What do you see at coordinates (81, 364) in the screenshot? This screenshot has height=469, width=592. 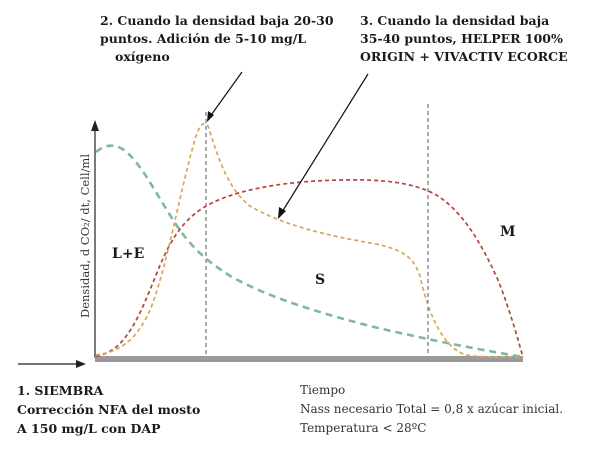 I see `entry-arrowhead` at bounding box center [81, 364].